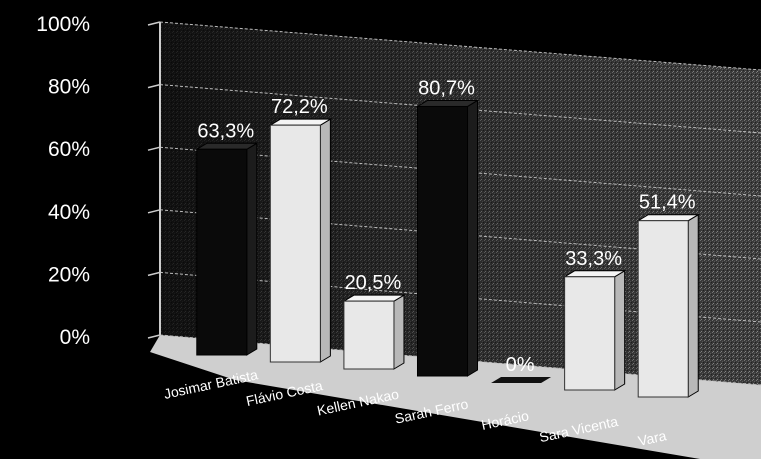 The image size is (761, 459). I want to click on data-label-josimar-batista: 63,3%, so click(225, 131).